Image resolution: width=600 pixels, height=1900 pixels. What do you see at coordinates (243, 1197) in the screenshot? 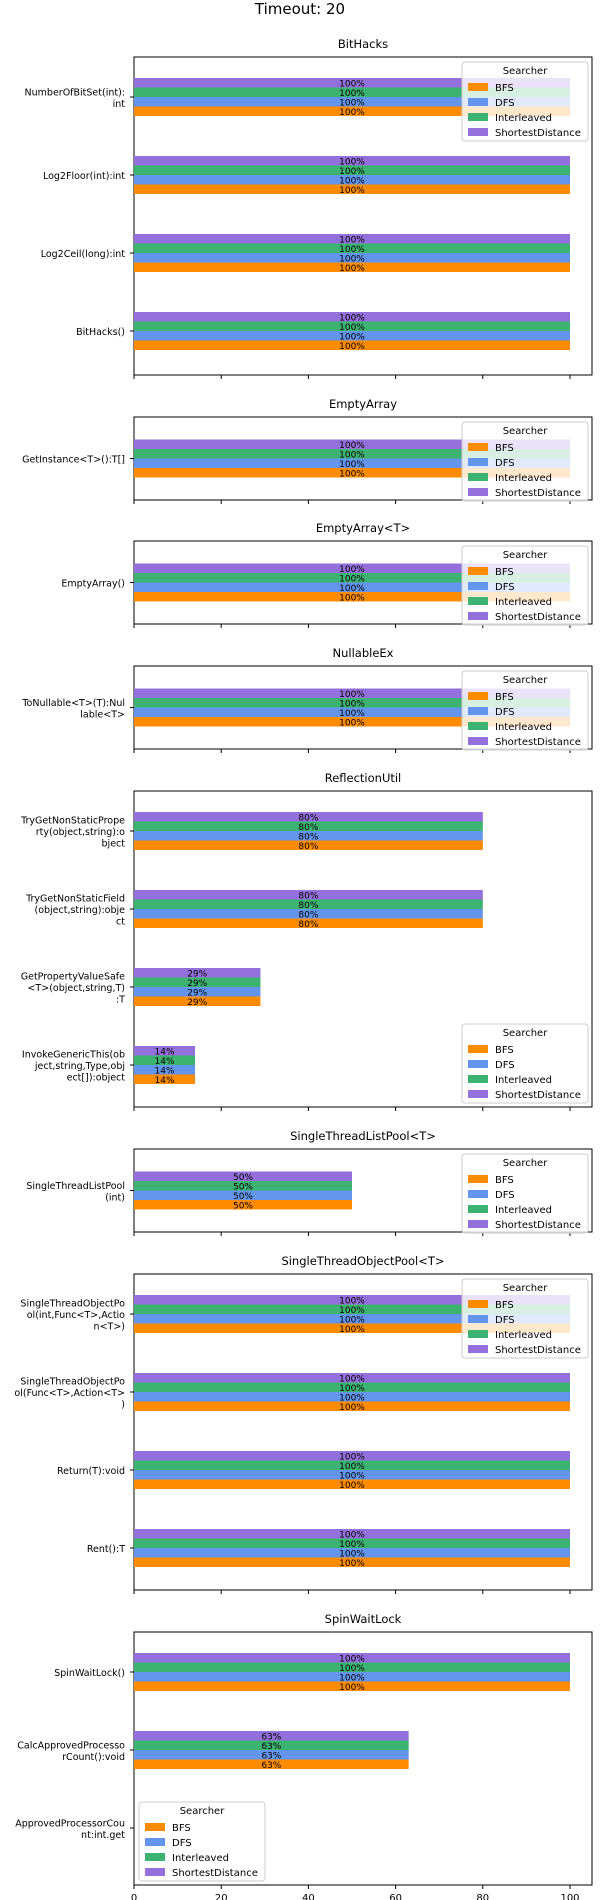
I see `bar-value-label: 50%` at bounding box center [243, 1197].